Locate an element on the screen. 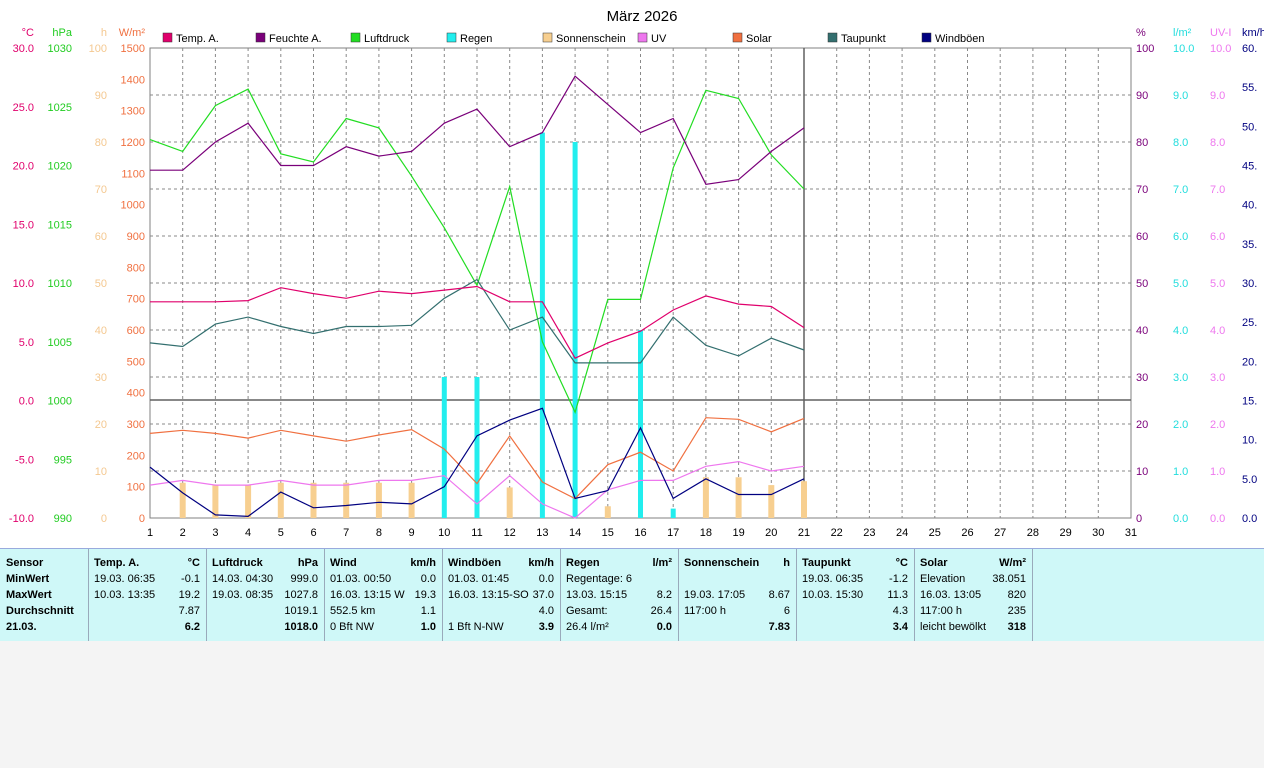 This screenshot has width=1264, height=768. solar-tick-label: 200 is located at coordinates (136, 456).